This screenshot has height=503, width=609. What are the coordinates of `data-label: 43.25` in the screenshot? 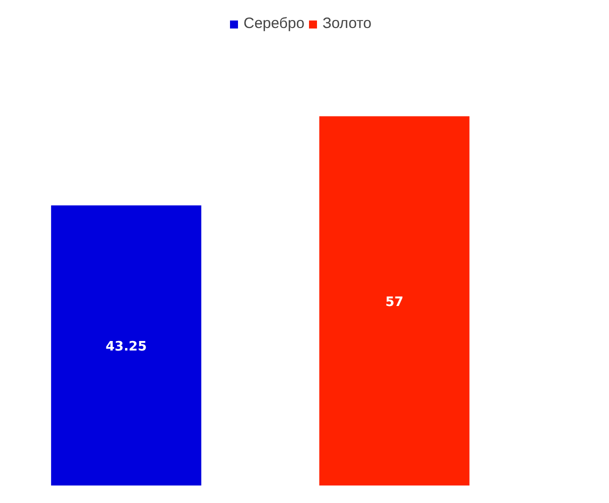 It's located at (126, 346).